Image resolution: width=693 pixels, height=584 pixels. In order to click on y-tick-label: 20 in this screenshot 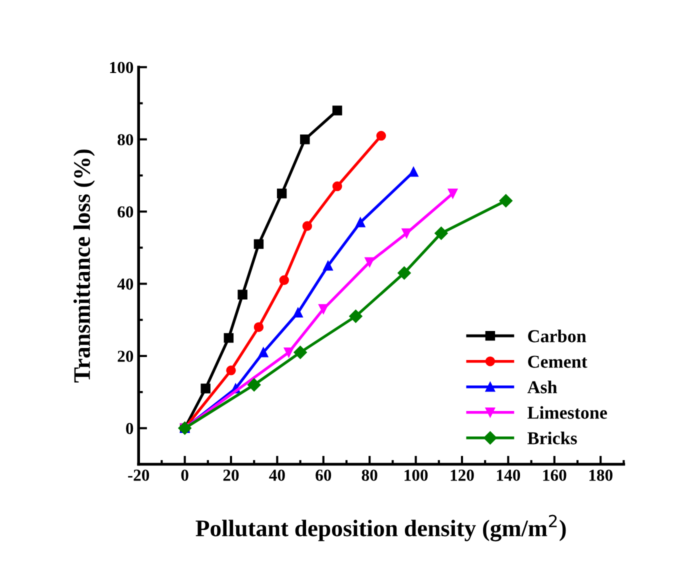, I will do `click(126, 356)`.